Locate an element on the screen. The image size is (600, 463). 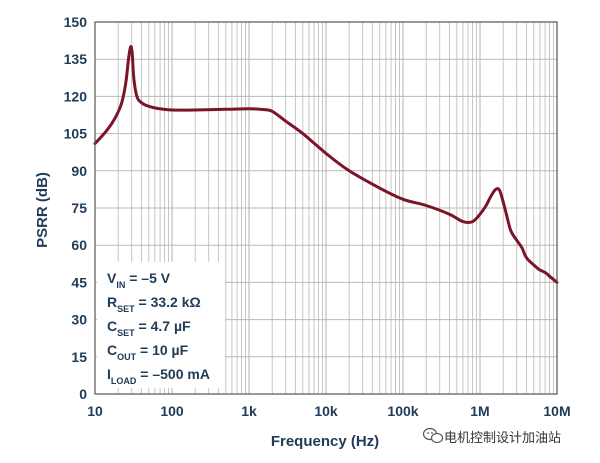
y-tick-label: 120 is located at coordinates (76, 96).